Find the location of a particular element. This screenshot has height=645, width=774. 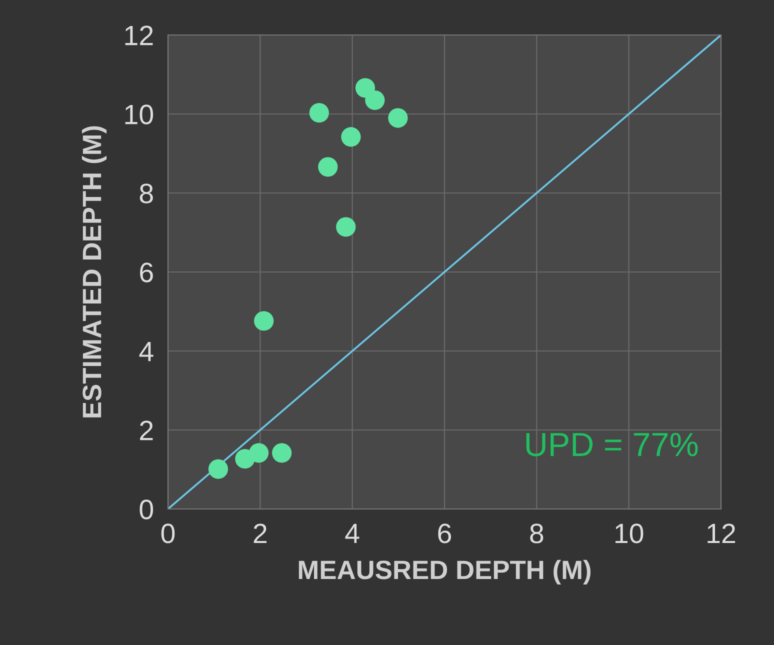

x-axis-title: MEAUSRED DEPTH (M) is located at coordinates (444, 572).